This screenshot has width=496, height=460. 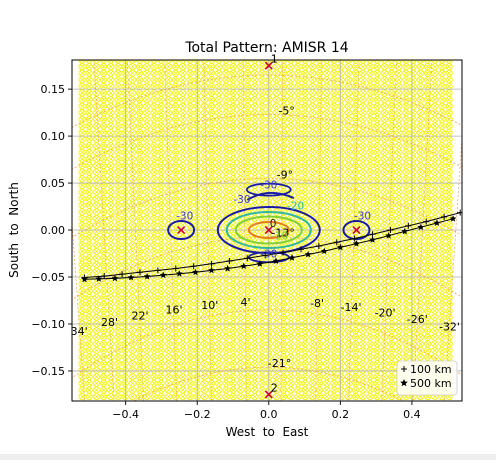 What do you see at coordinates (412, 414) in the screenshot?
I see `x-tick-label: 0.4` at bounding box center [412, 414].